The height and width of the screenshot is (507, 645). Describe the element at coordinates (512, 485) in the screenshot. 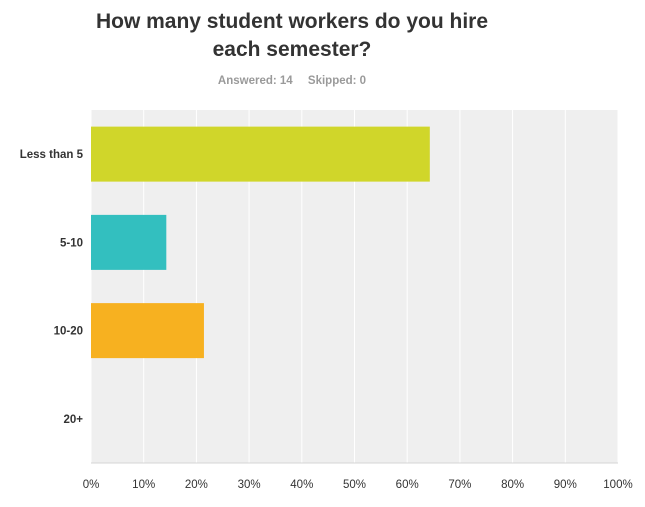

I see `x-tick-label: 80%` at that location.